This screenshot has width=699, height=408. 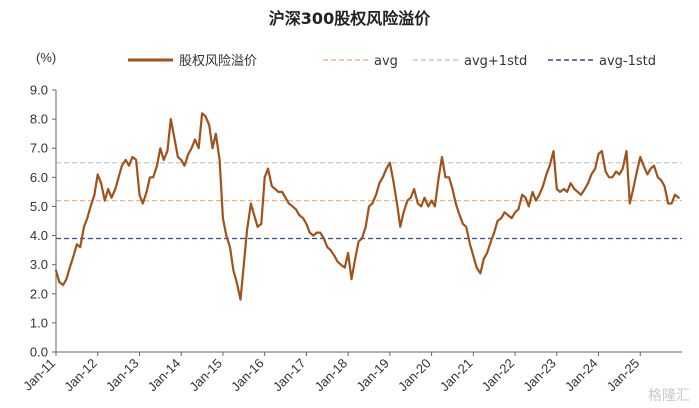 I want to click on y-axis: 0.0 1.0 2.0 3.0 4.0 5.0 6.0 7.0 8.0 9.0, so click(x=43, y=221).